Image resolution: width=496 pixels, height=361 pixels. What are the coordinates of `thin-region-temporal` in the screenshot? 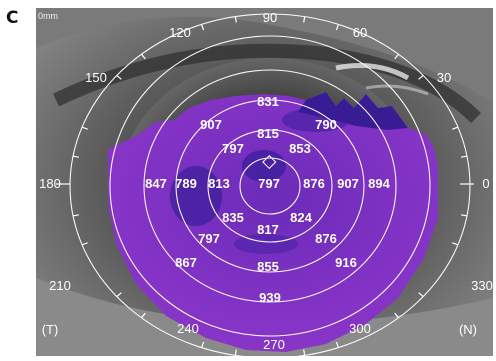 It's located at (196, 196).